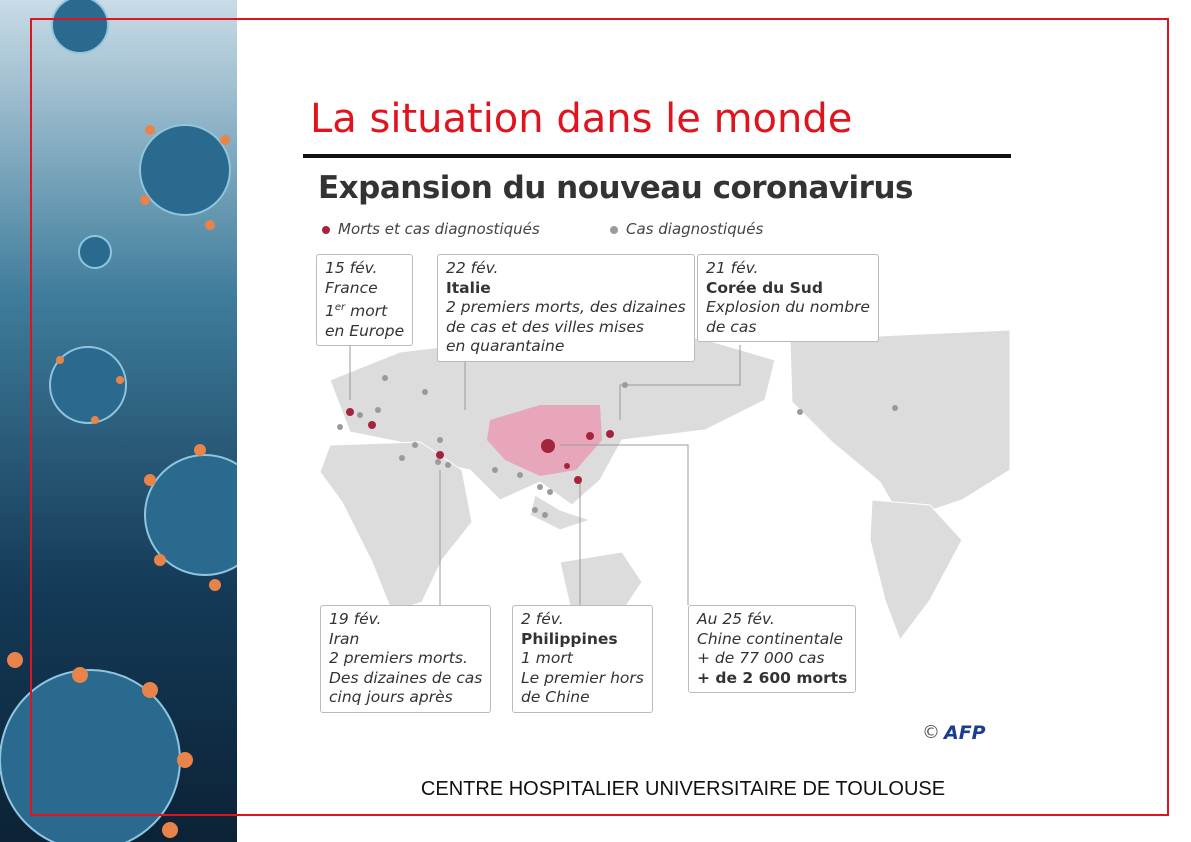 The height and width of the screenshot is (842, 1191). I want to click on callout-line: Philippines, so click(582, 640).